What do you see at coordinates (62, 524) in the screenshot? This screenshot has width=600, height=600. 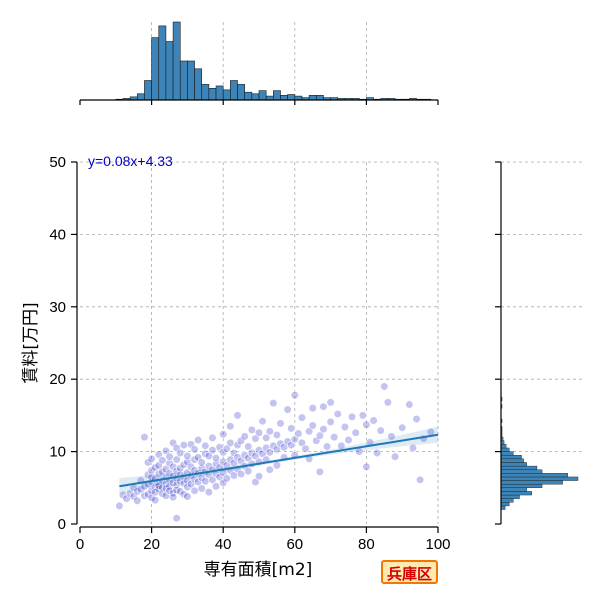 I see `y-tick-label: 0` at bounding box center [62, 524].